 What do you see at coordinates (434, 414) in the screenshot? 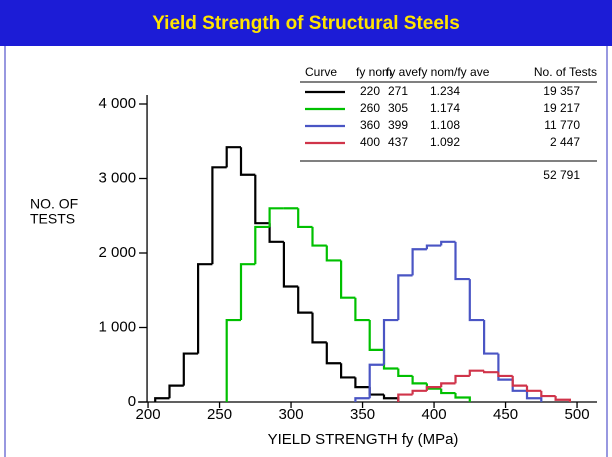
I see `x-tick-label: 400` at bounding box center [434, 414].